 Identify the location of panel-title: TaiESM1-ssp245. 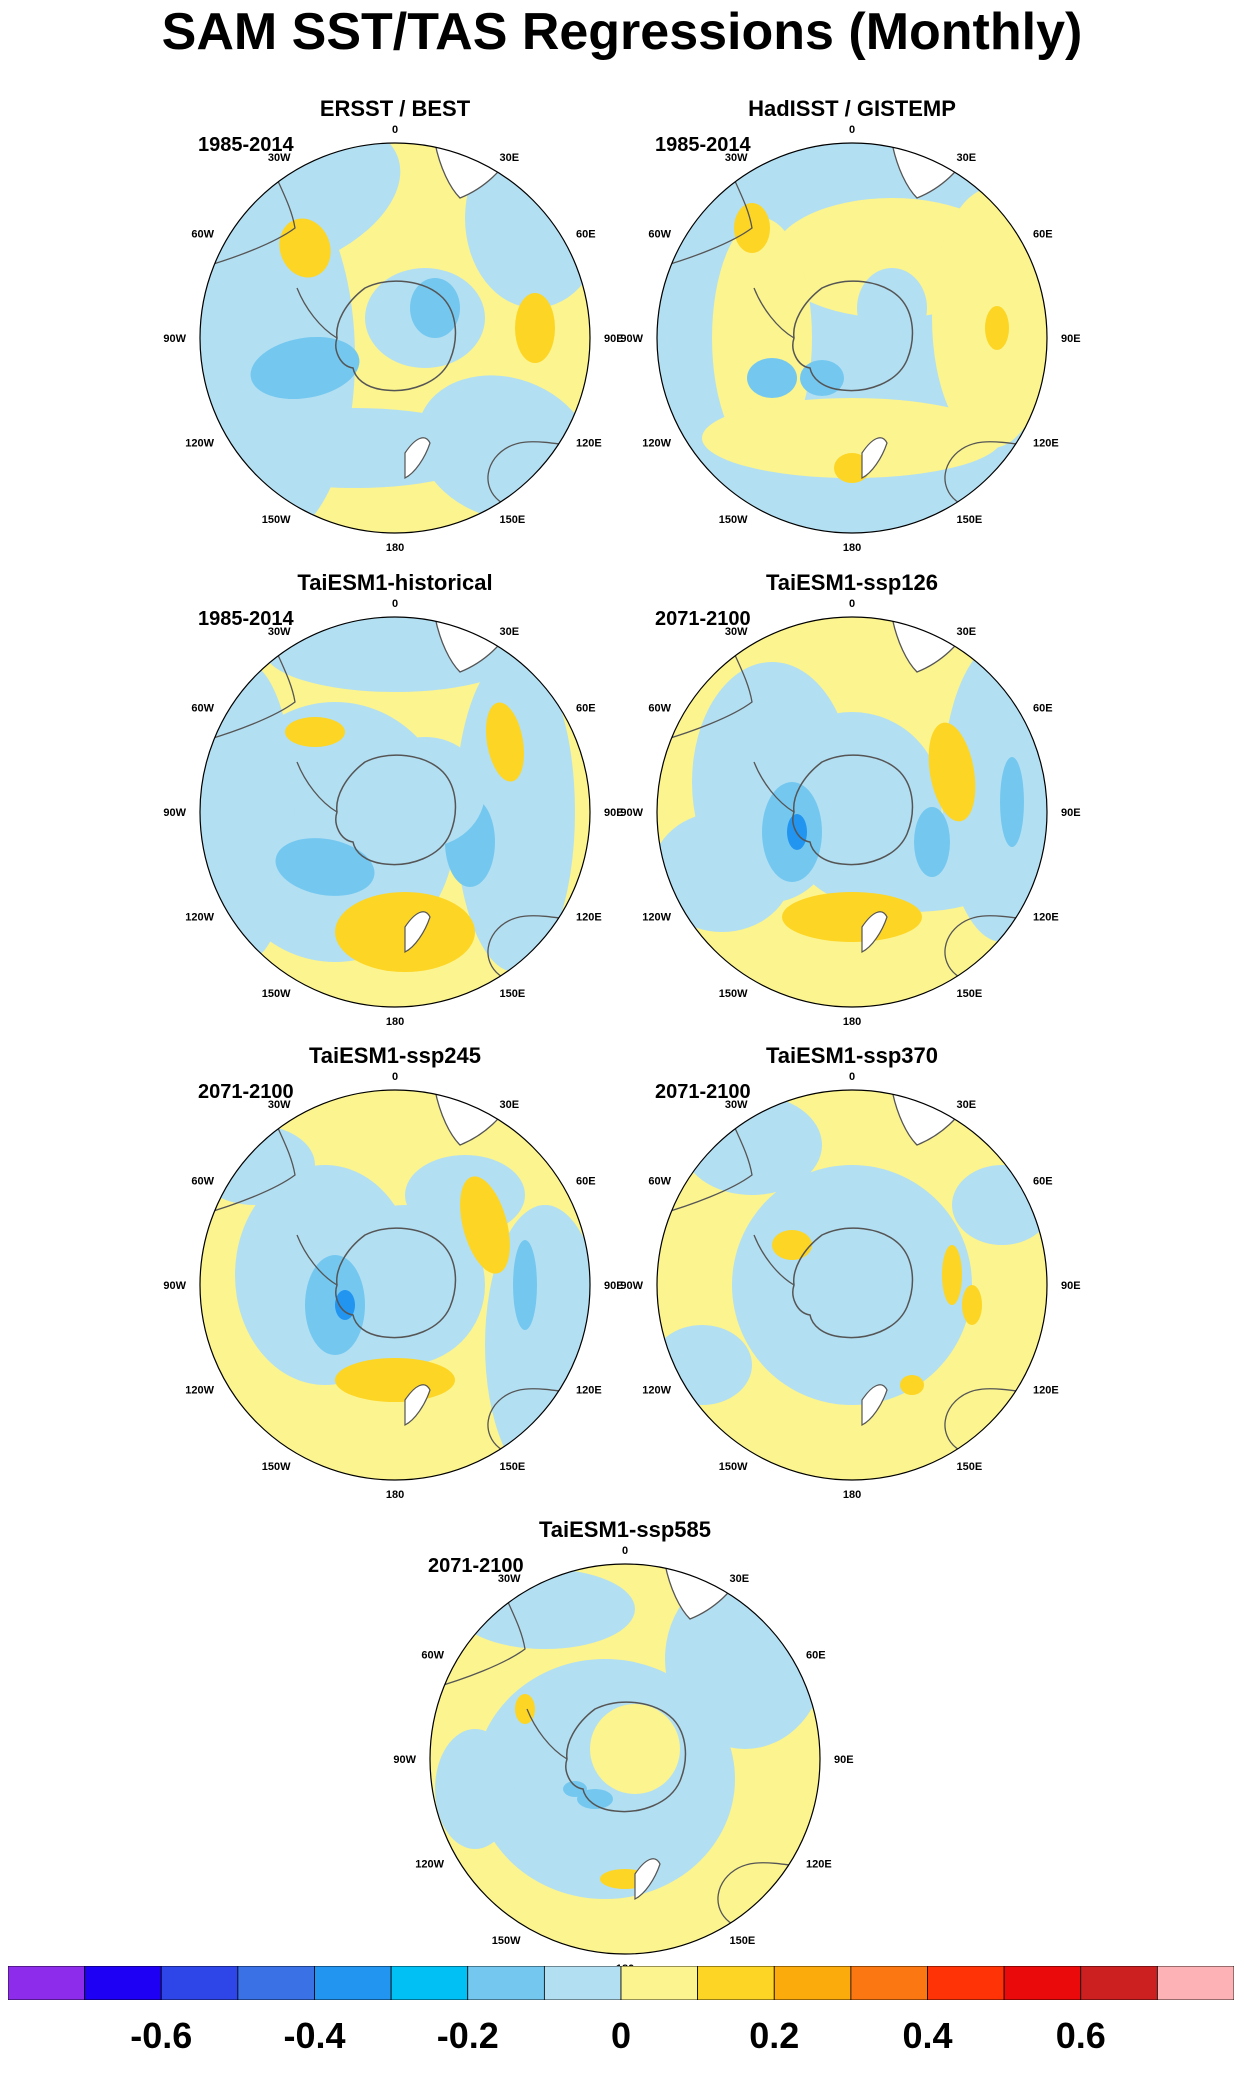
(394, 1055).